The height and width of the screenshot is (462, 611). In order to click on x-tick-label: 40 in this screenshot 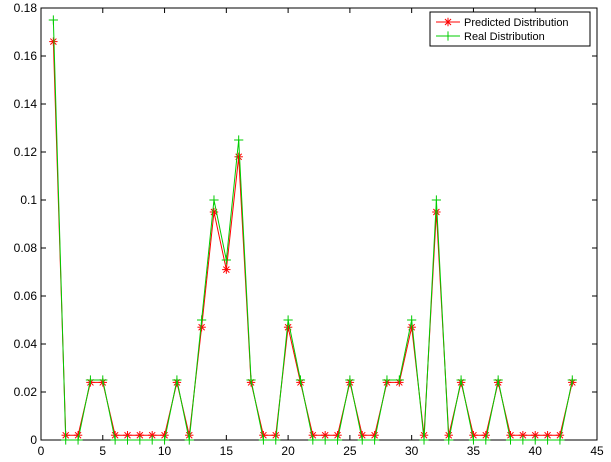, I will do `click(536, 451)`.